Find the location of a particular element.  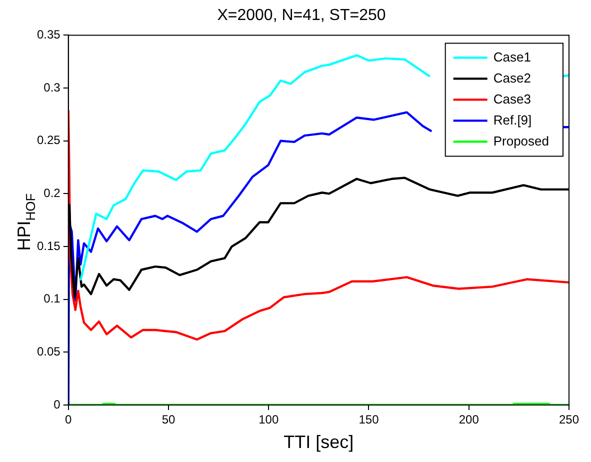

x-tick-label: 0 is located at coordinates (68, 419).